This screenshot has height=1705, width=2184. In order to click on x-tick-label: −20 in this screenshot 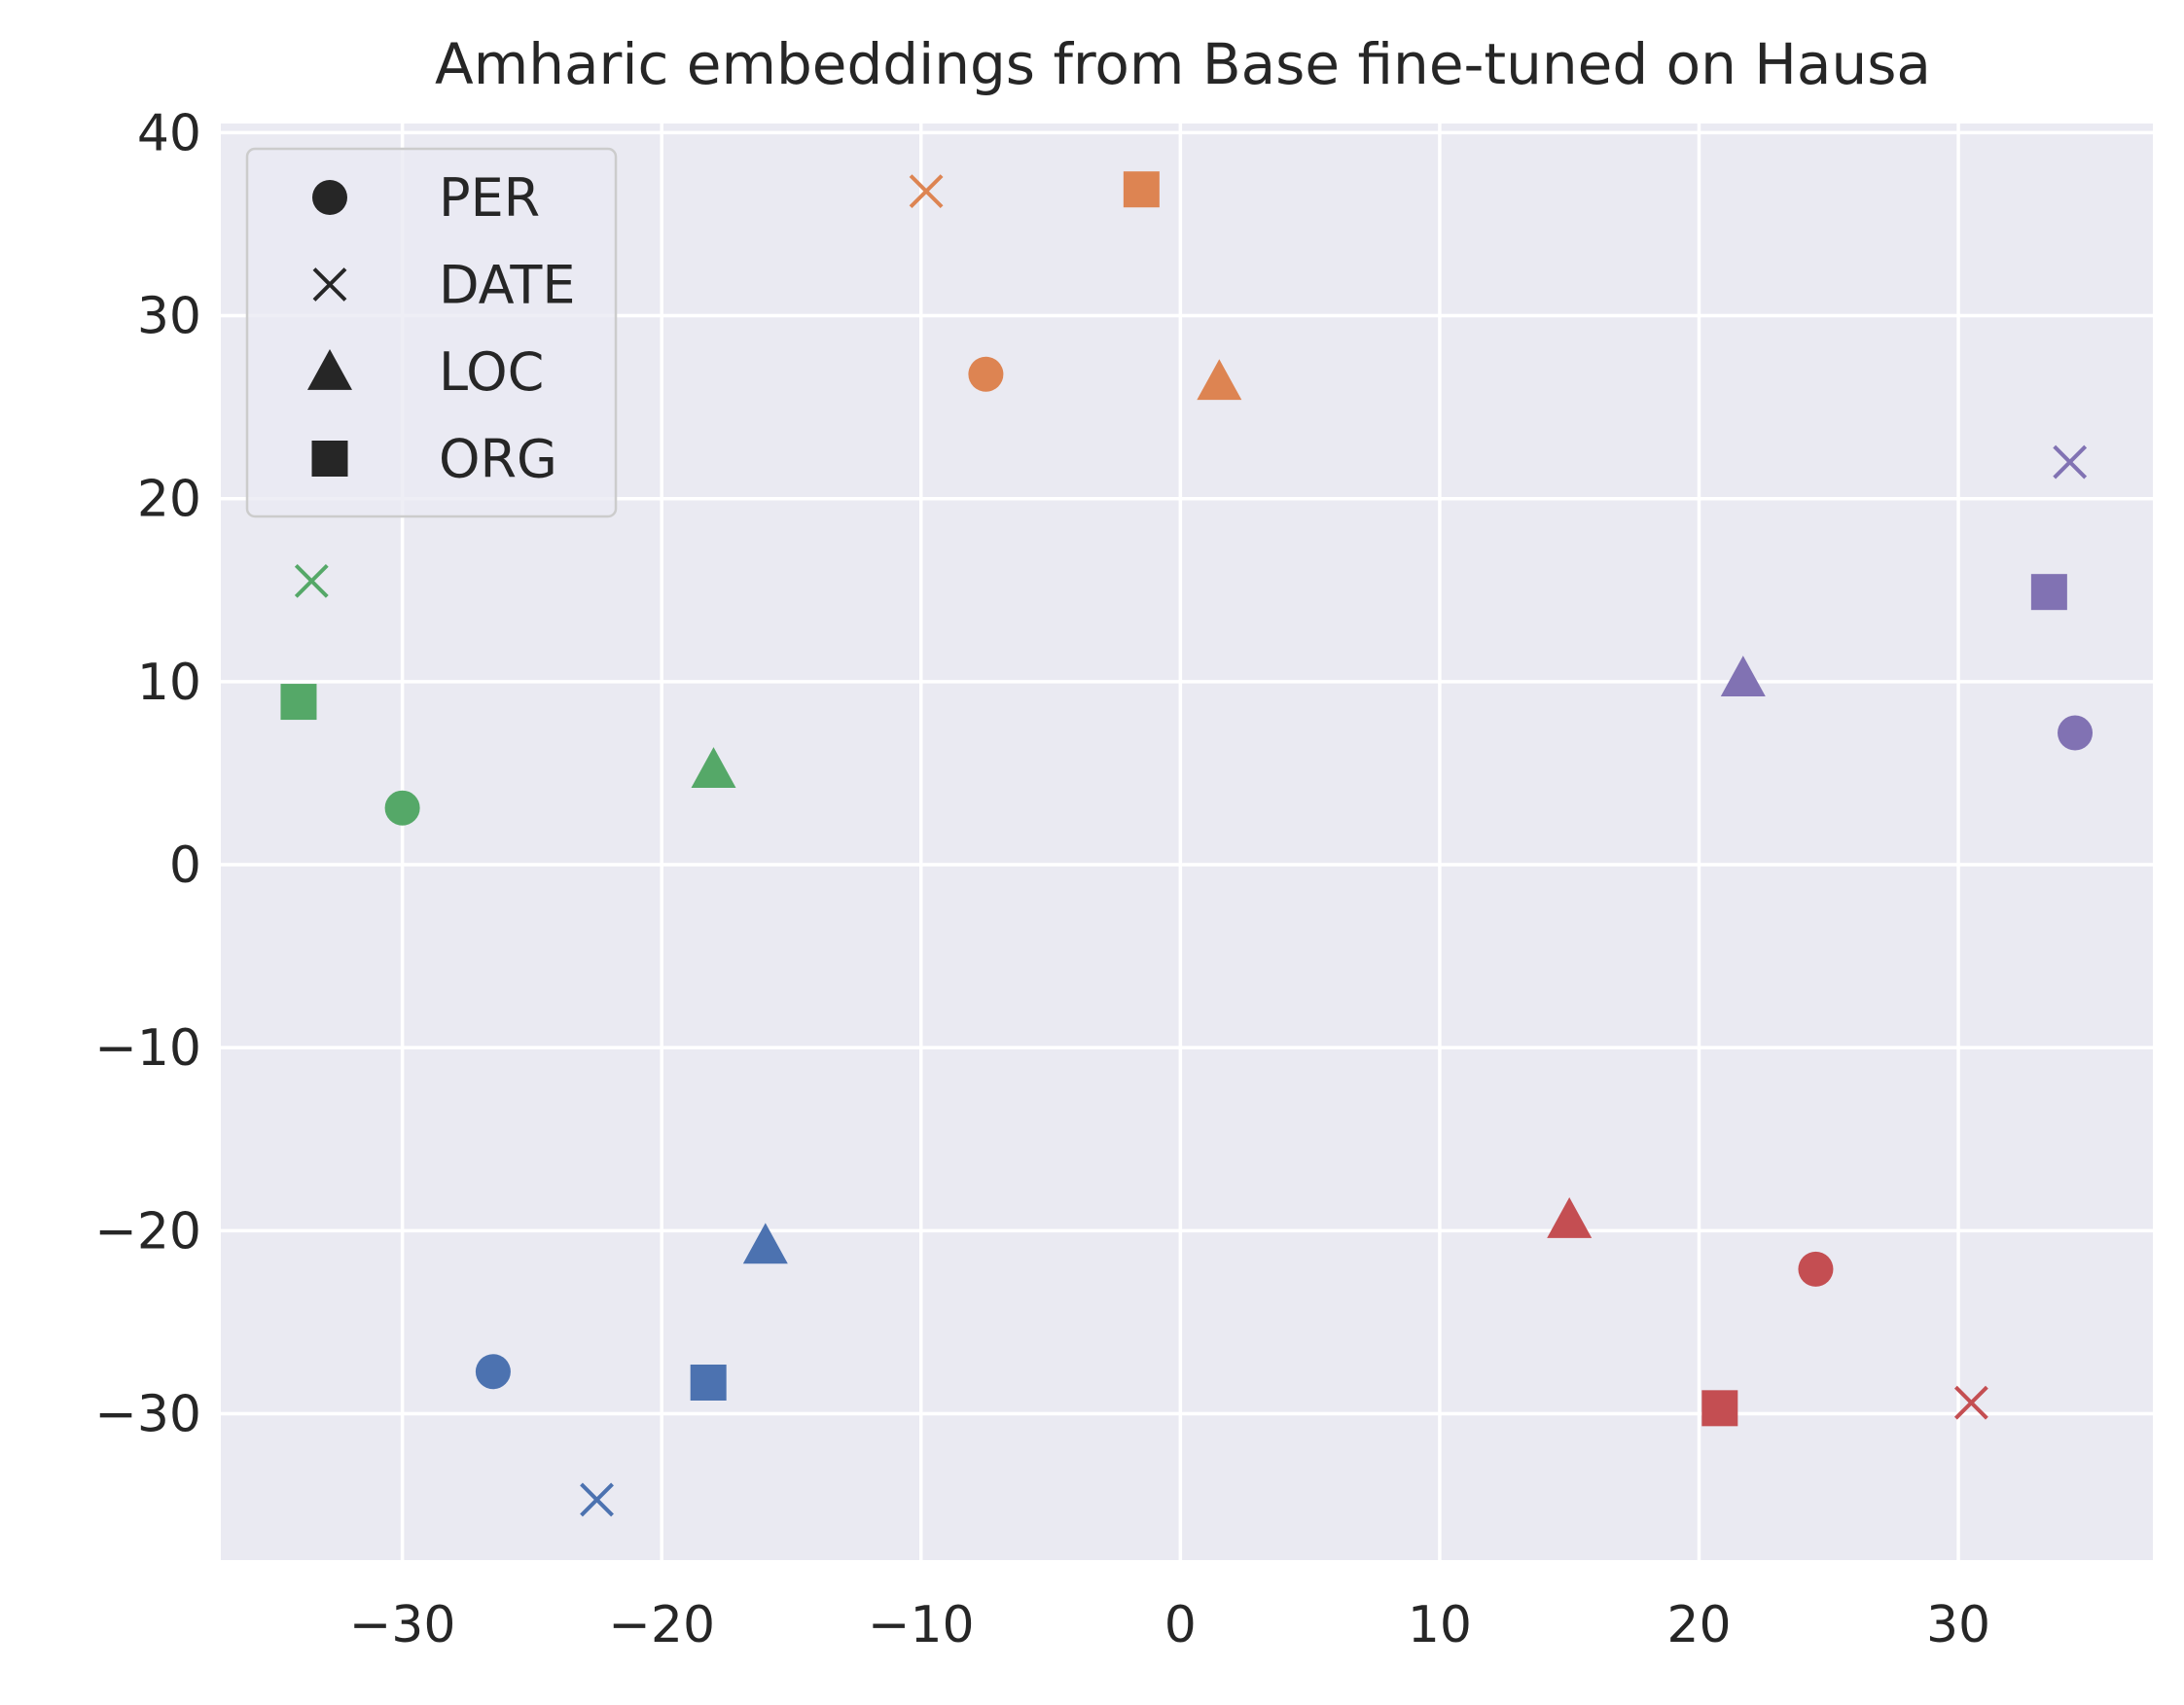, I will do `click(661, 1625)`.